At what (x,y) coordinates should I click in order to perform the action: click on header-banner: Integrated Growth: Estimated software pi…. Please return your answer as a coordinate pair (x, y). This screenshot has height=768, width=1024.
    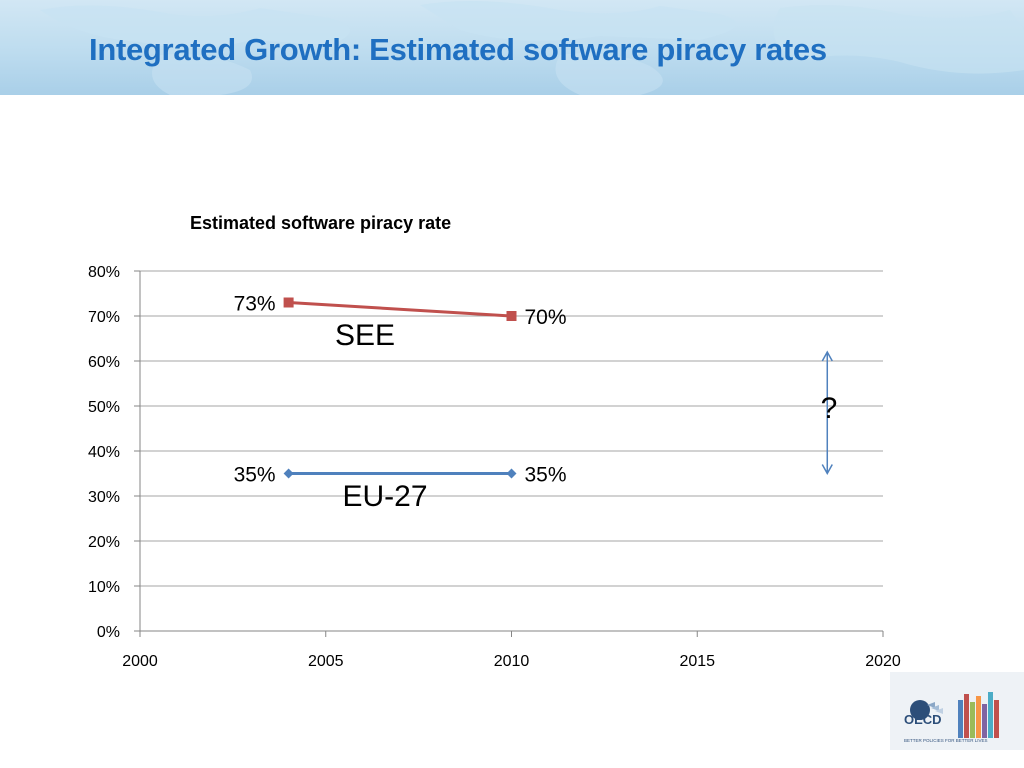
    Looking at the image, I should click on (512, 47).